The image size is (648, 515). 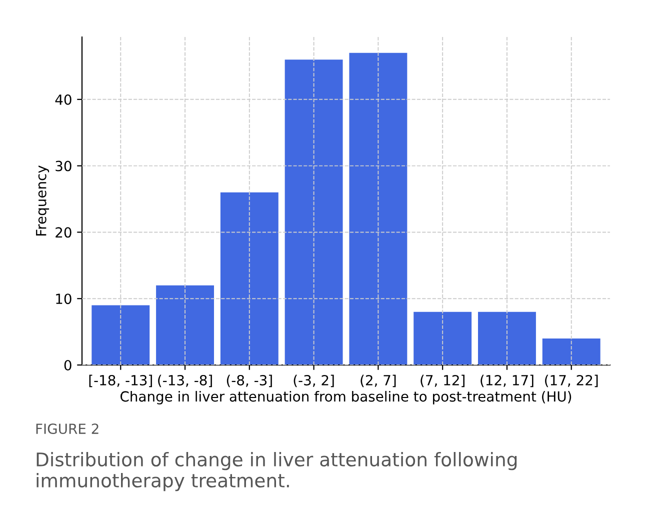 I want to click on x-tick-label: (7, 12], so click(x=442, y=381).